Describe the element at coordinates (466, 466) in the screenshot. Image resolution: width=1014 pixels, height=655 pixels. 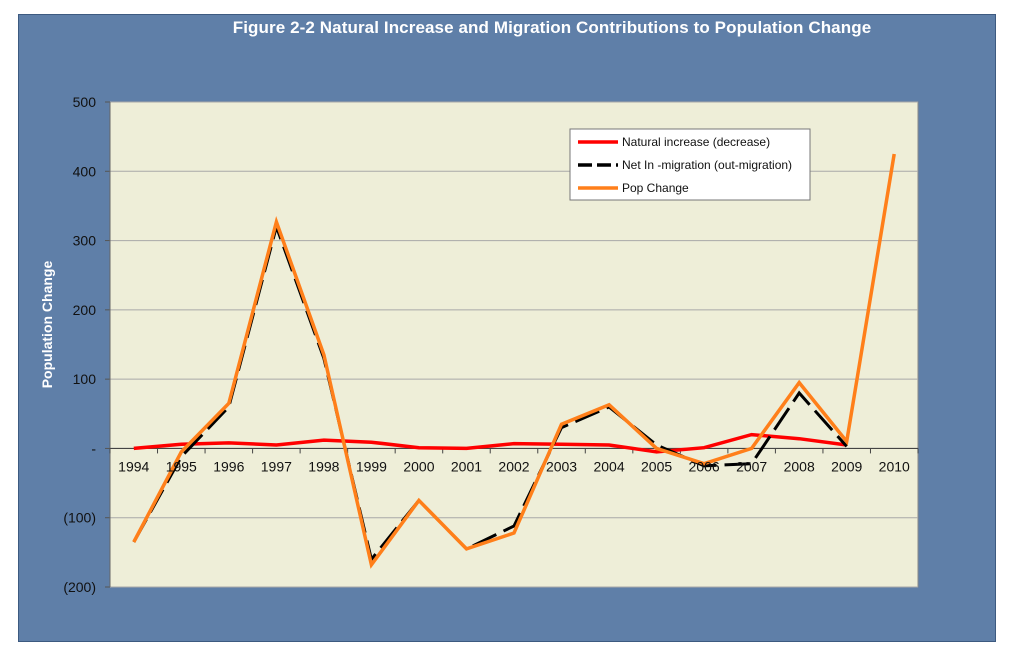
I see `x-tick-label: 2001` at that location.